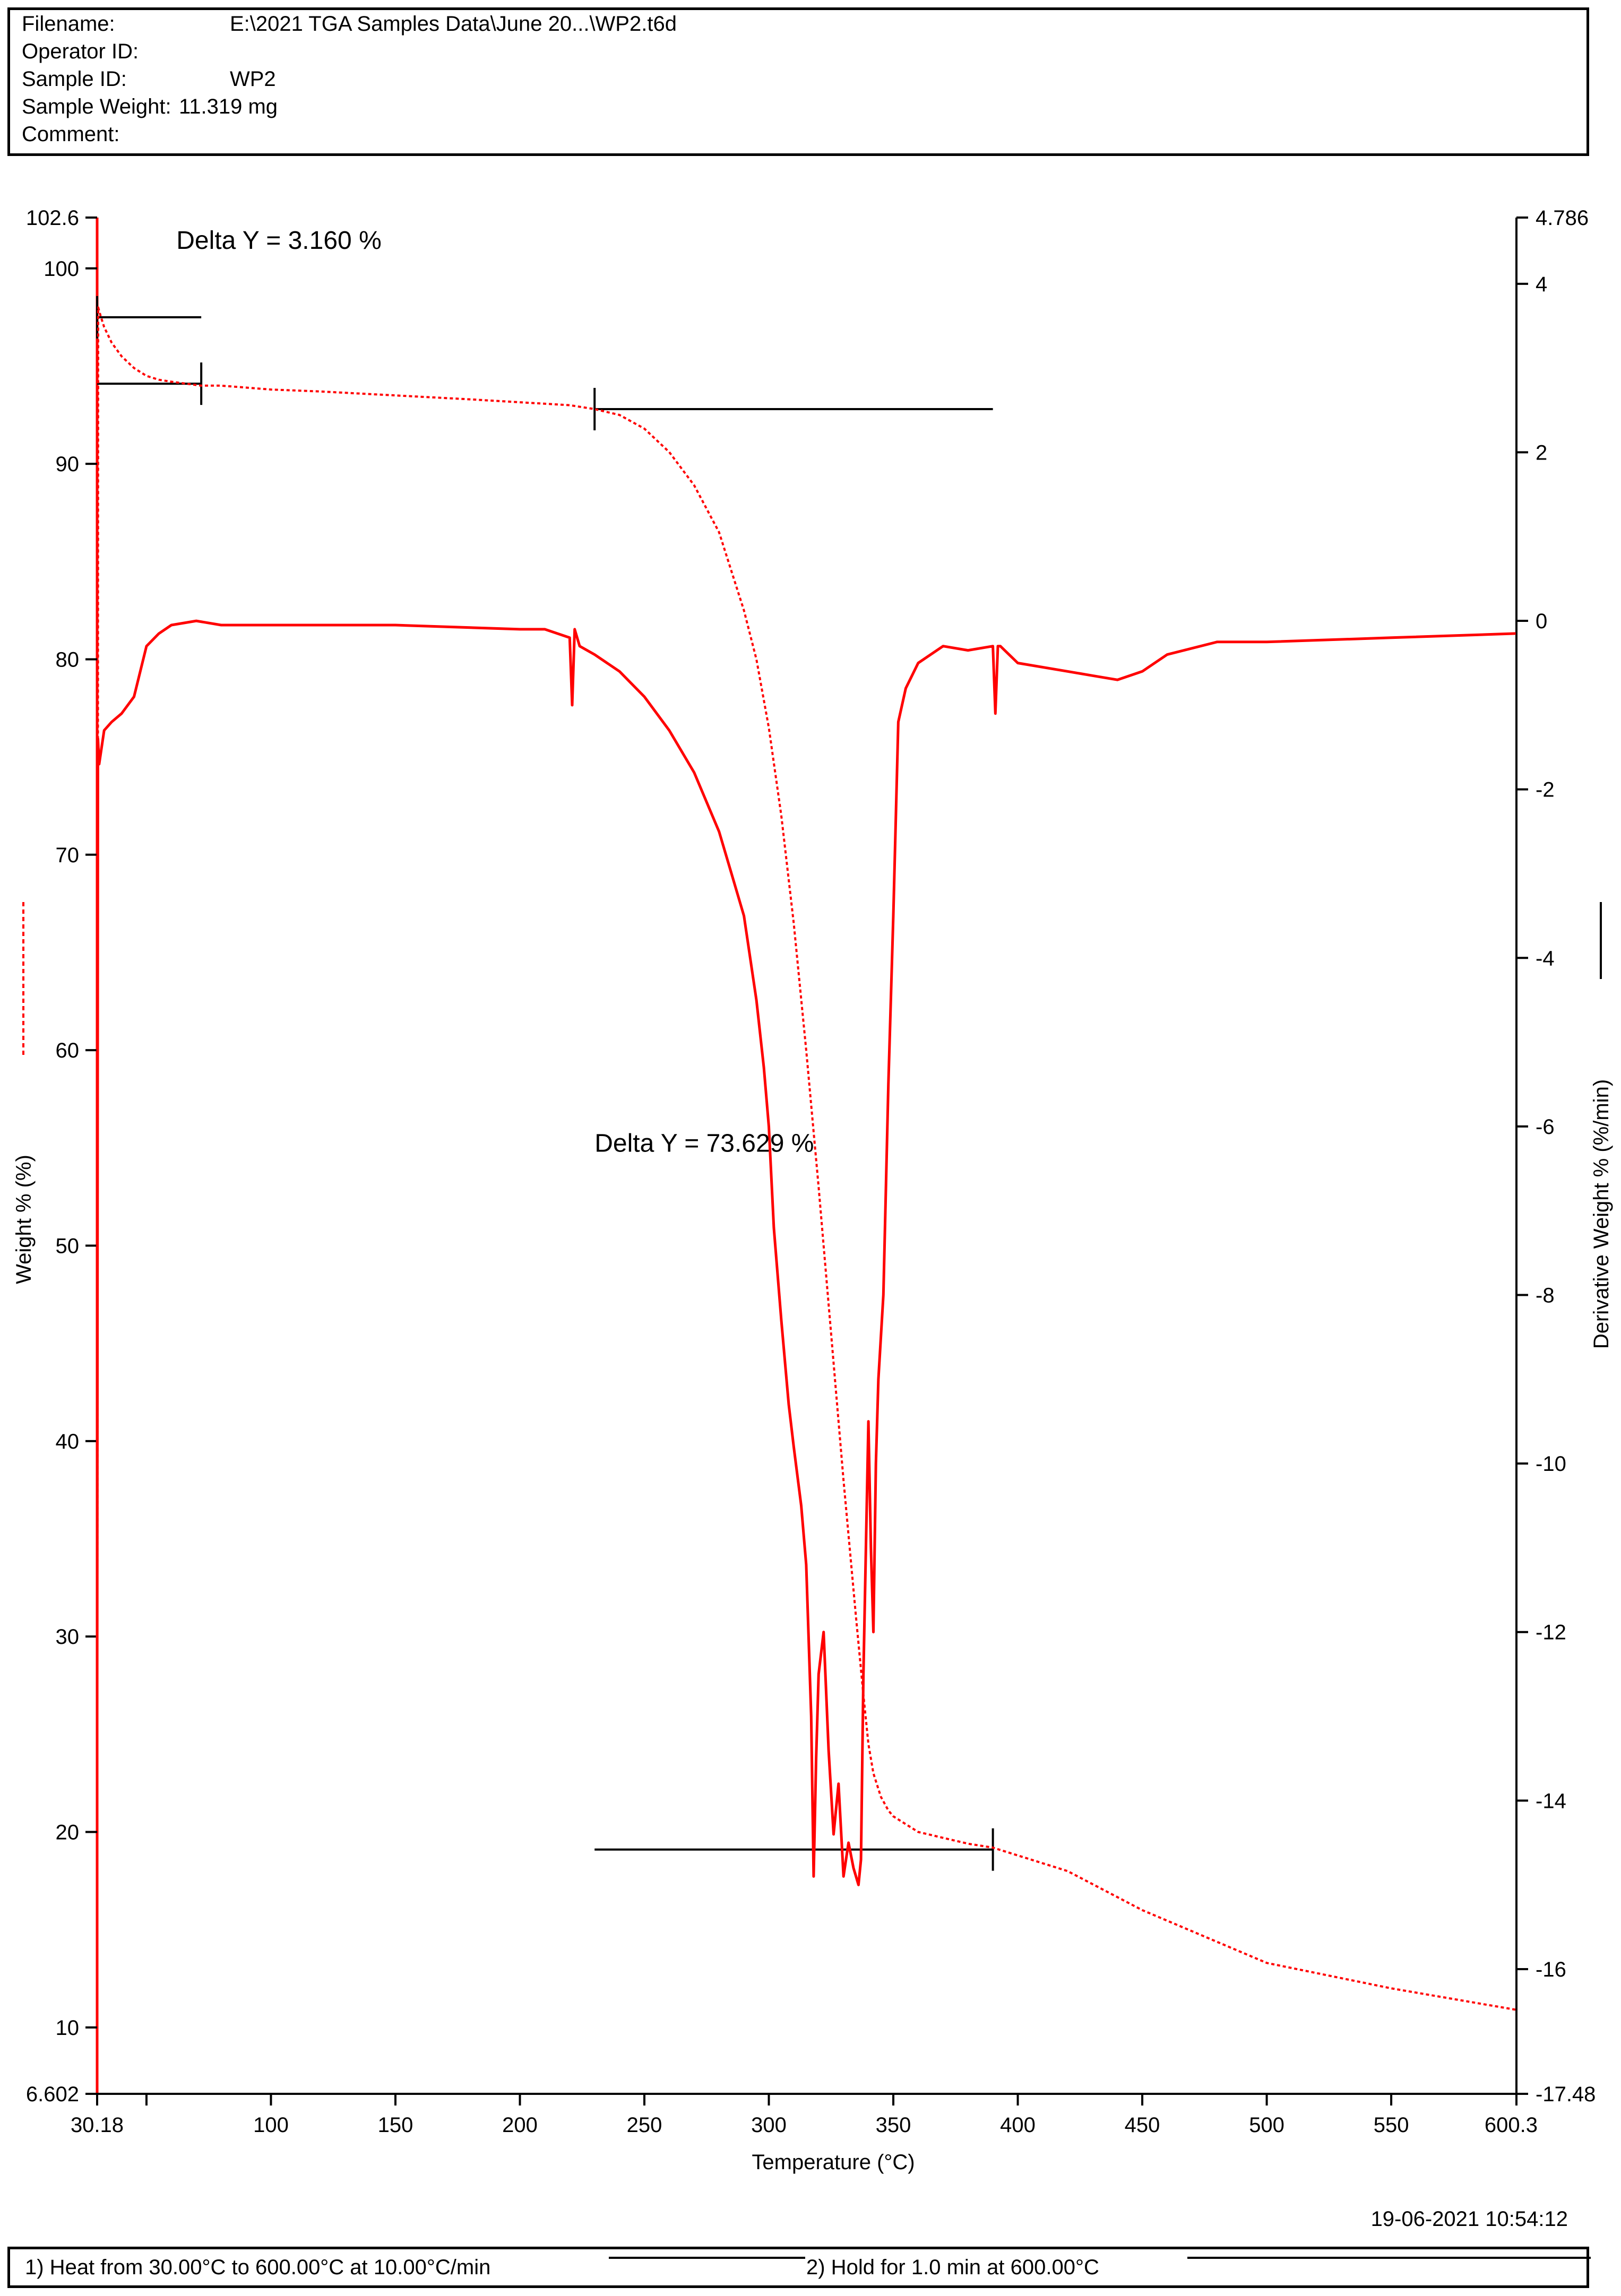 This screenshot has height=2296, width=1621. Describe the element at coordinates (80, 51) in the screenshot. I see `operator-label: Operator ID:` at that location.